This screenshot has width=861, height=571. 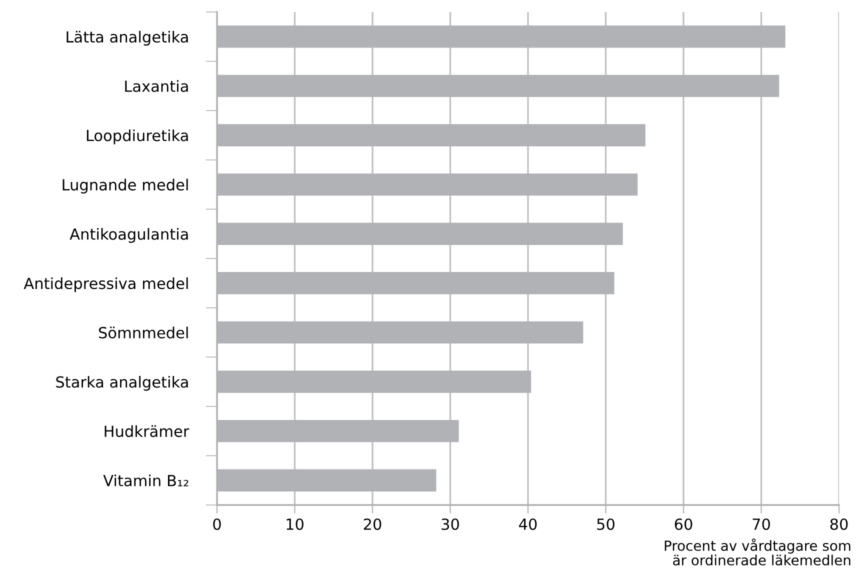 I want to click on x-tick-label: 70, so click(x=761, y=524).